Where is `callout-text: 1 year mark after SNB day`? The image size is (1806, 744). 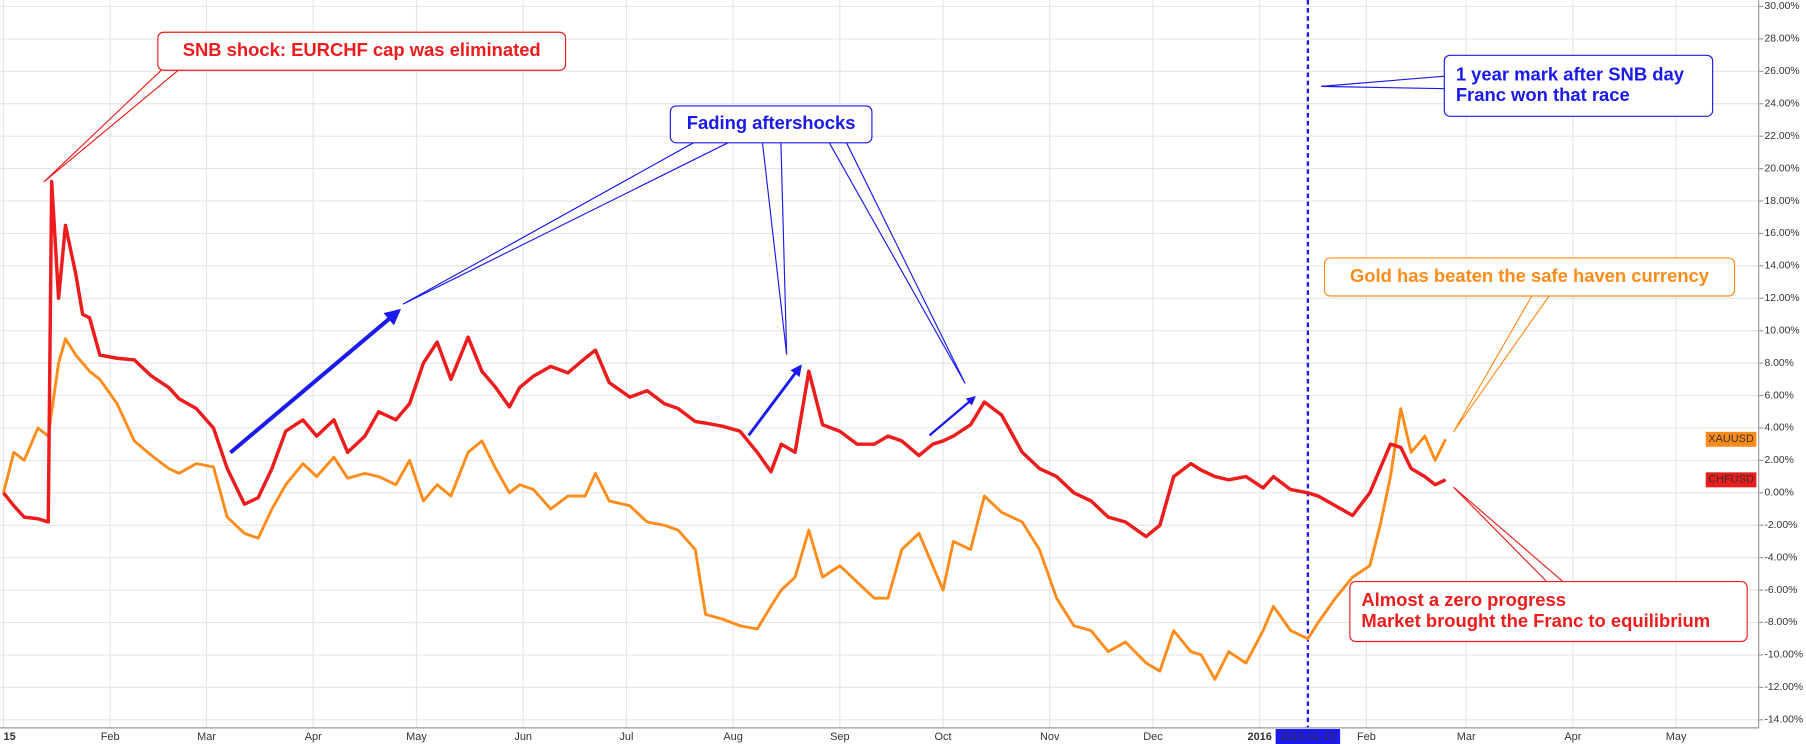
callout-text: 1 year mark after SNB day is located at coordinates (1570, 73).